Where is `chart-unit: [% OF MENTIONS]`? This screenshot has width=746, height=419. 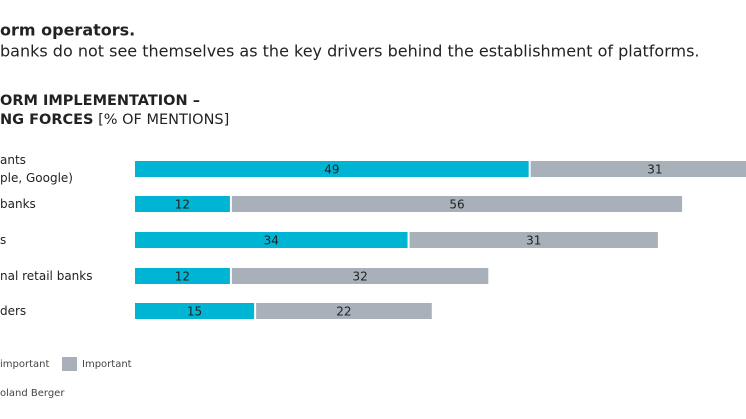 chart-unit: [% OF MENTIONS] is located at coordinates (161, 120).